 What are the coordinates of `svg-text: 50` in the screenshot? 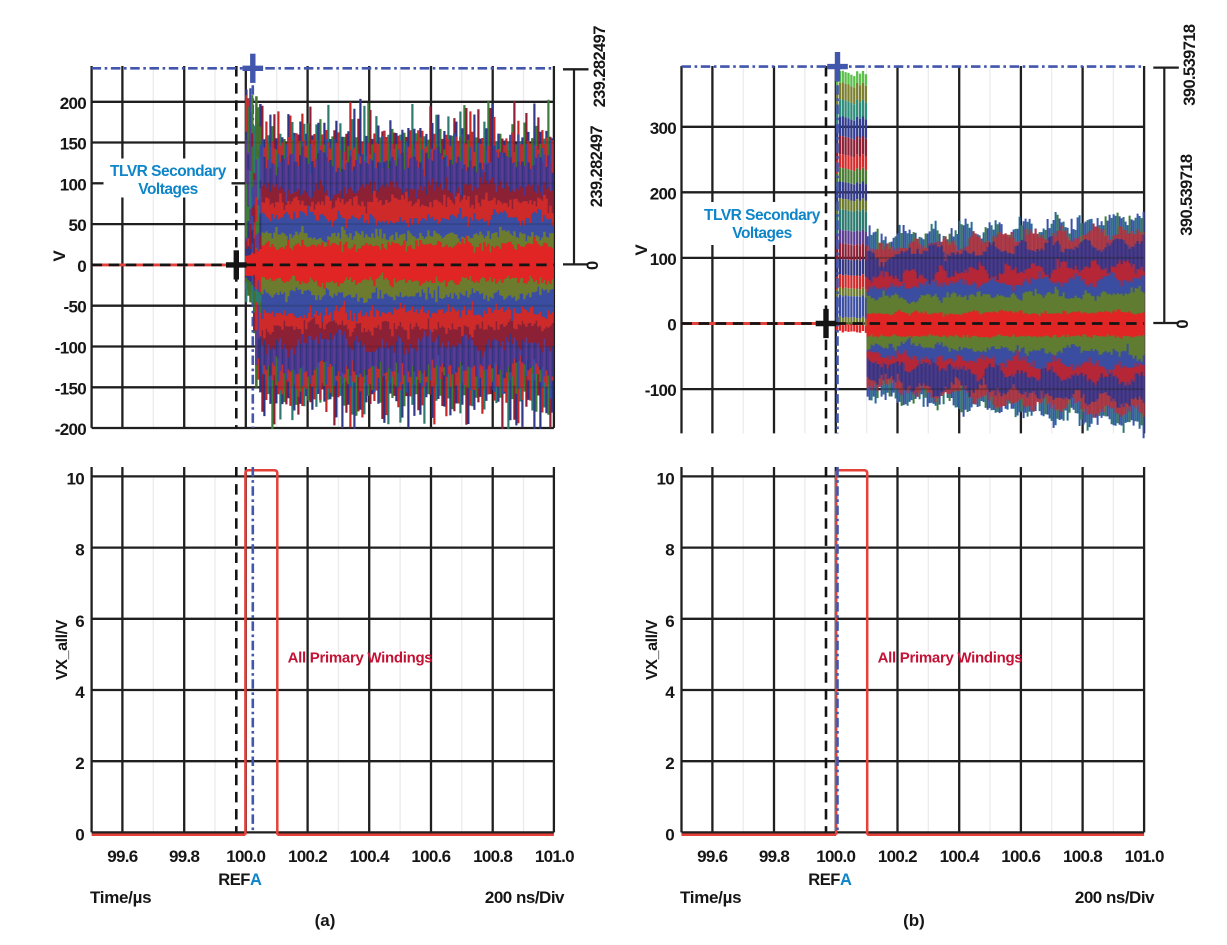 It's located at (77, 225).